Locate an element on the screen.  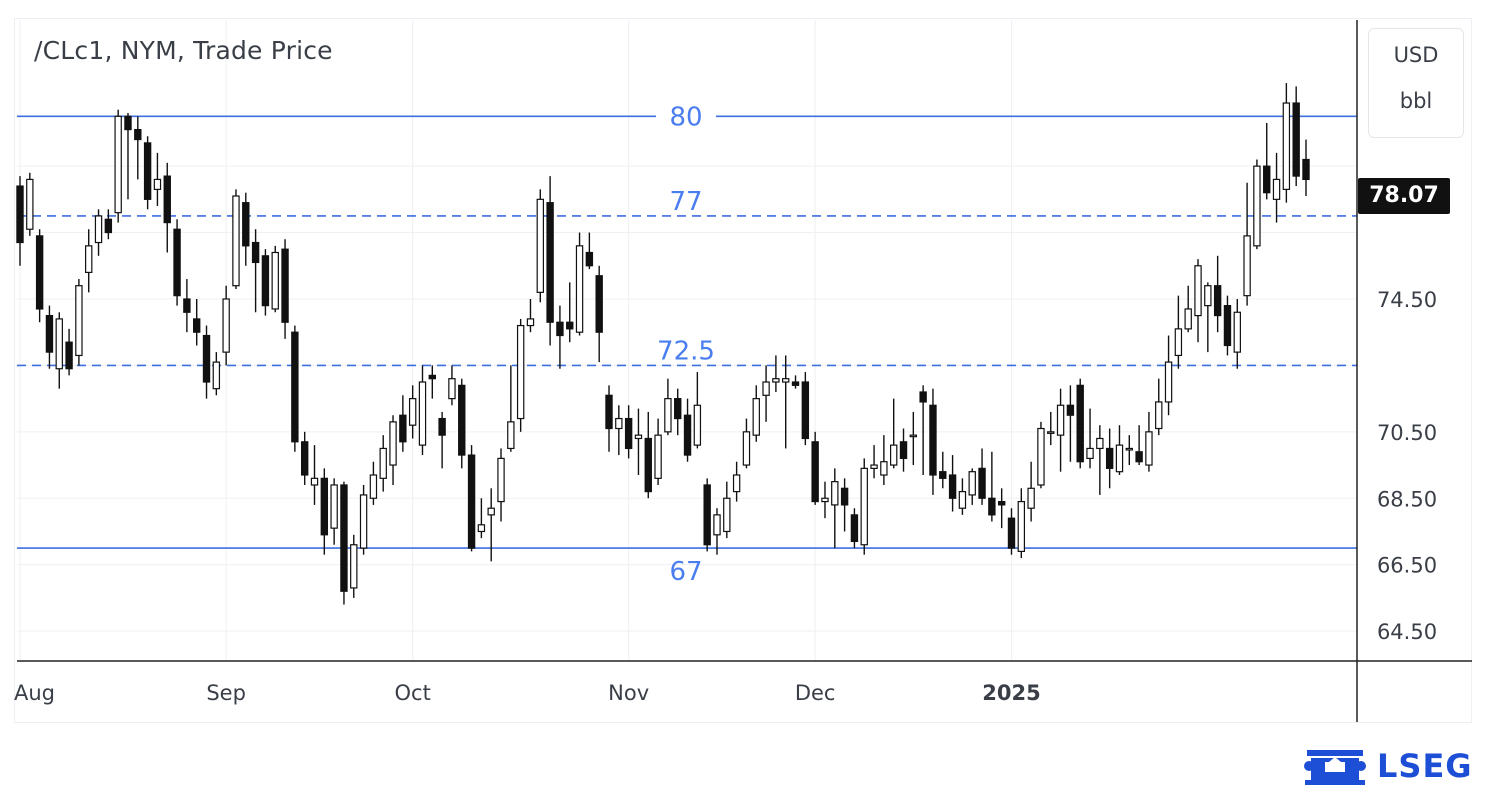
level-label-80-backing is located at coordinates (686, 116).